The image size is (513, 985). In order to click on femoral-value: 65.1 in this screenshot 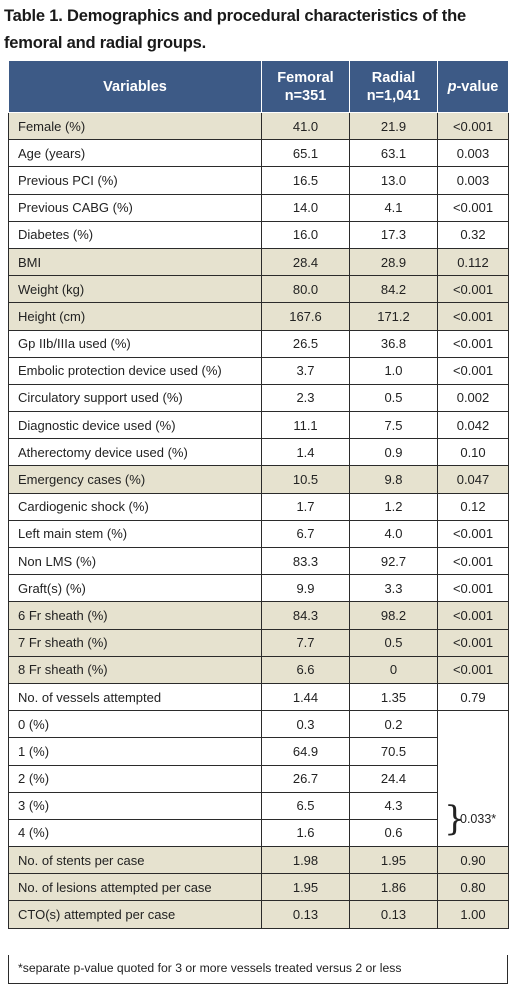, I will do `click(305, 153)`.